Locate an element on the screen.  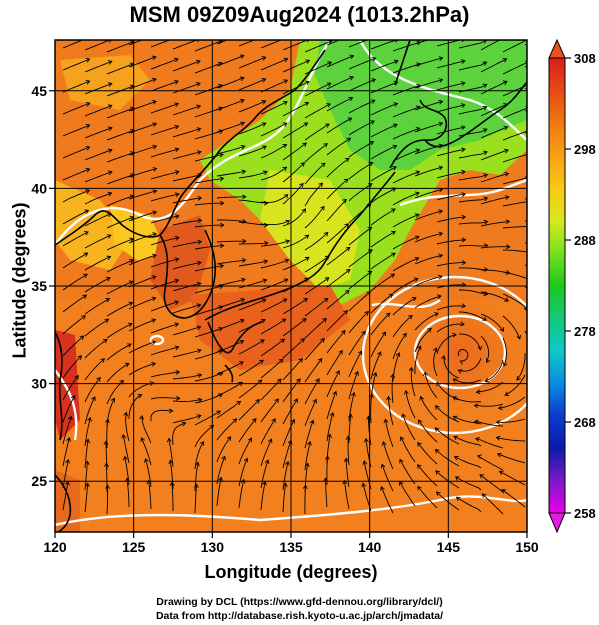
manchuria-field is located at coordinates (105, 82).